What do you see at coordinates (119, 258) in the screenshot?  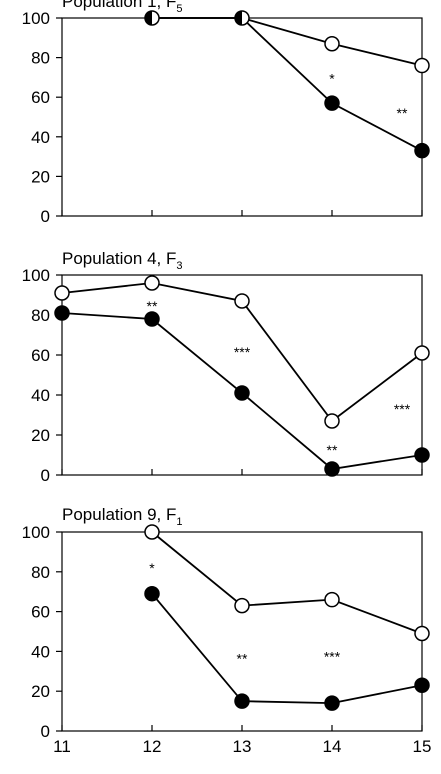 I see `panel-title-text: Population 4, F` at bounding box center [119, 258].